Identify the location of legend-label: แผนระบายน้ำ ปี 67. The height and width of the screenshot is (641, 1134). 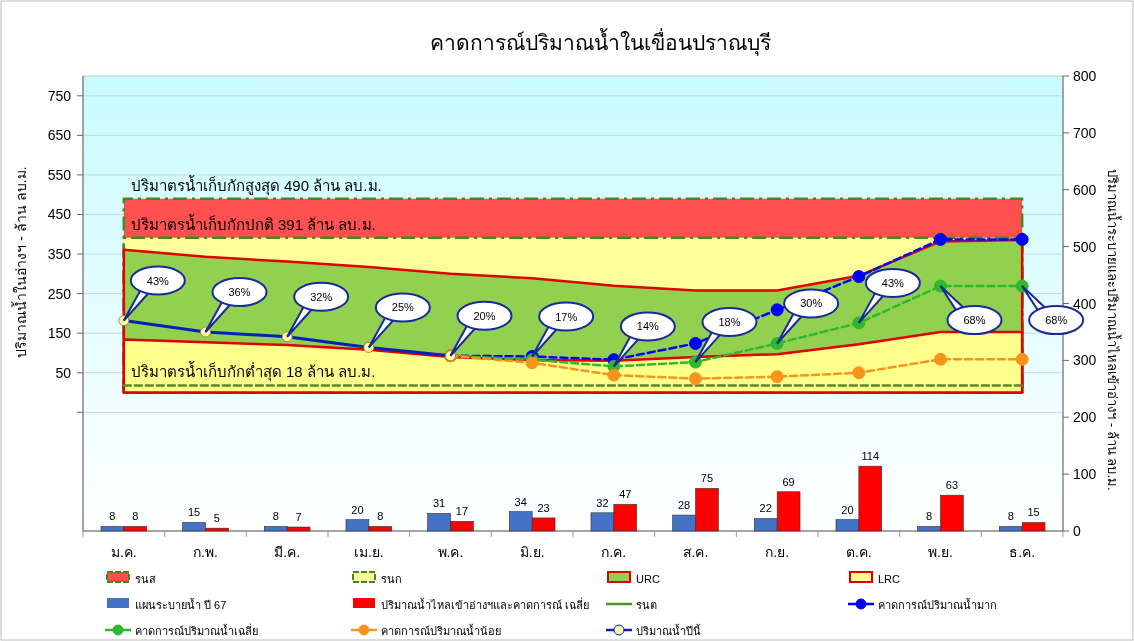
(181, 604).